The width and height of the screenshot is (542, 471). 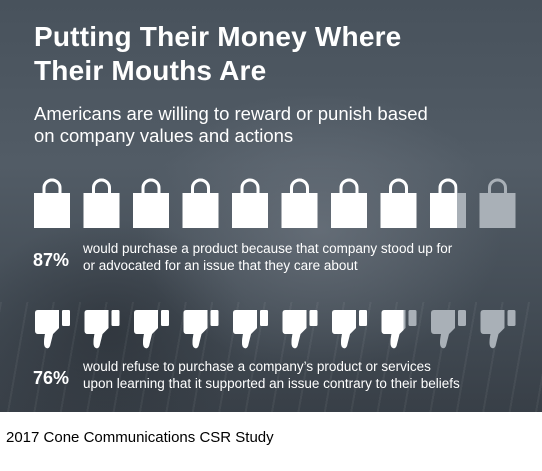 What do you see at coordinates (51, 378) in the screenshot?
I see `stat-percent: 76%` at bounding box center [51, 378].